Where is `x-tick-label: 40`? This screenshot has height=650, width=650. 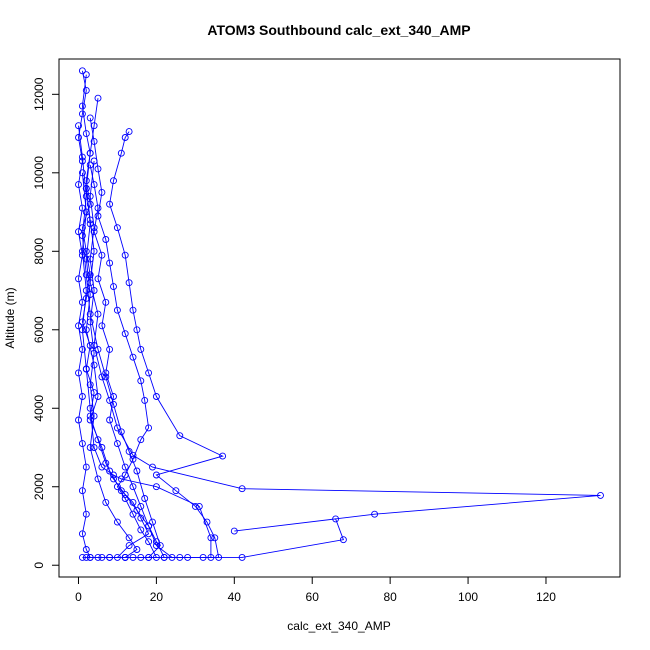 x-tick-label: 40 is located at coordinates (235, 597).